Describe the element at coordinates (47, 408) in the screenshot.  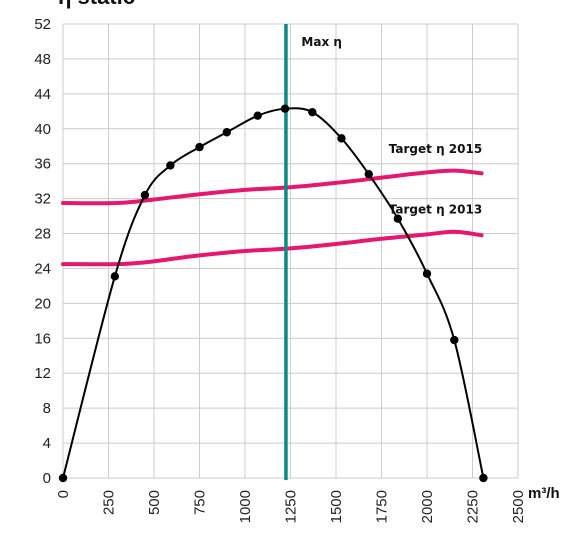
I see `y-tick-label: 8` at that location.